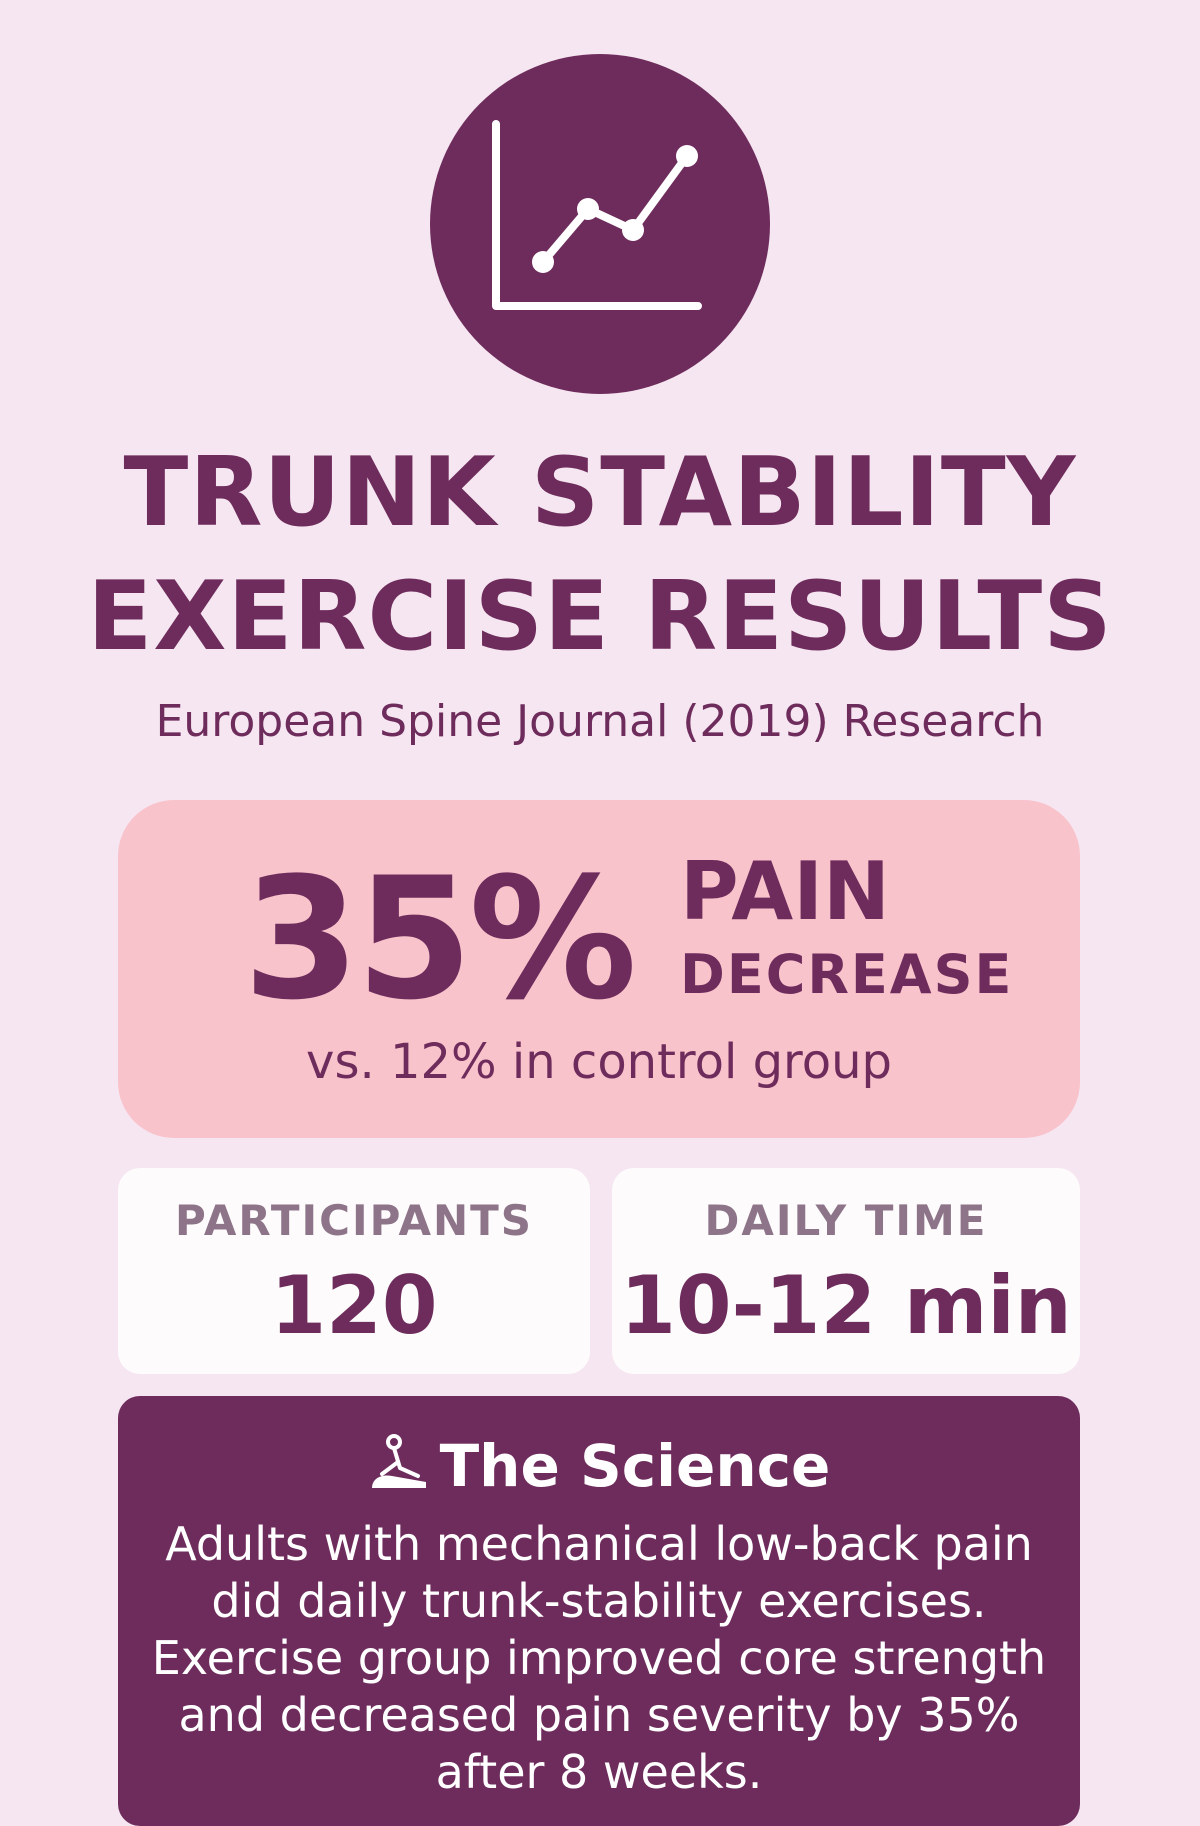 This screenshot has width=1200, height=1826. What do you see at coordinates (847, 974) in the screenshot?
I see `decrease-label: DECREASE` at bounding box center [847, 974].